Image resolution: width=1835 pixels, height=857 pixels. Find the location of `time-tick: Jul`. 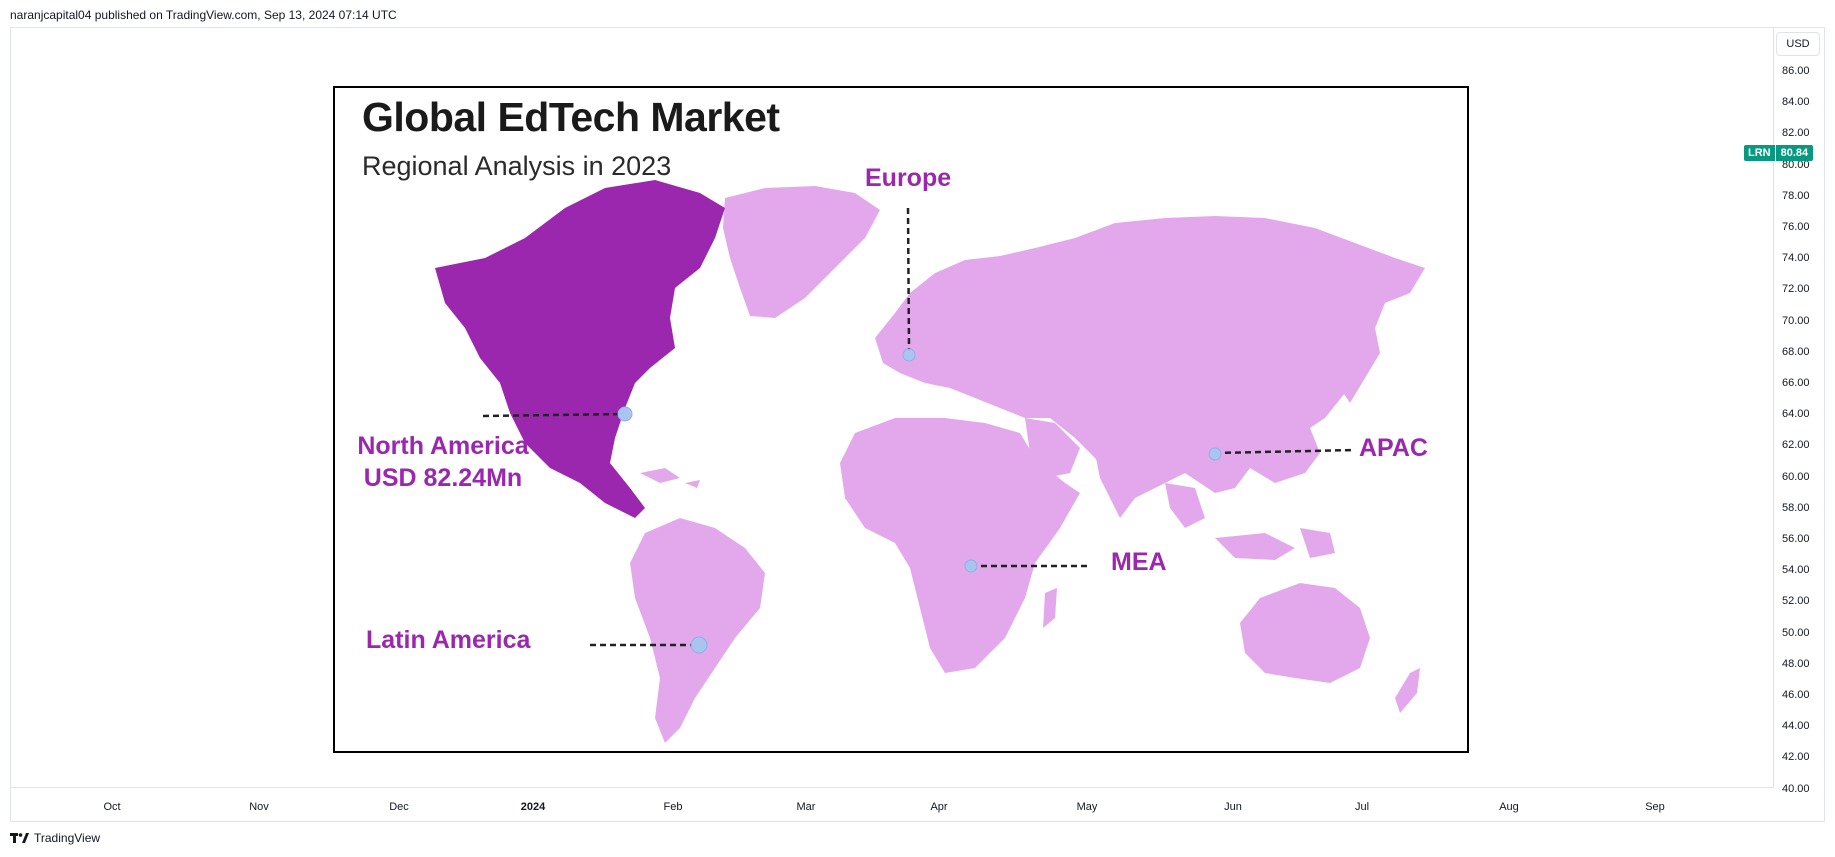

time-tick: Jul is located at coordinates (1362, 807).